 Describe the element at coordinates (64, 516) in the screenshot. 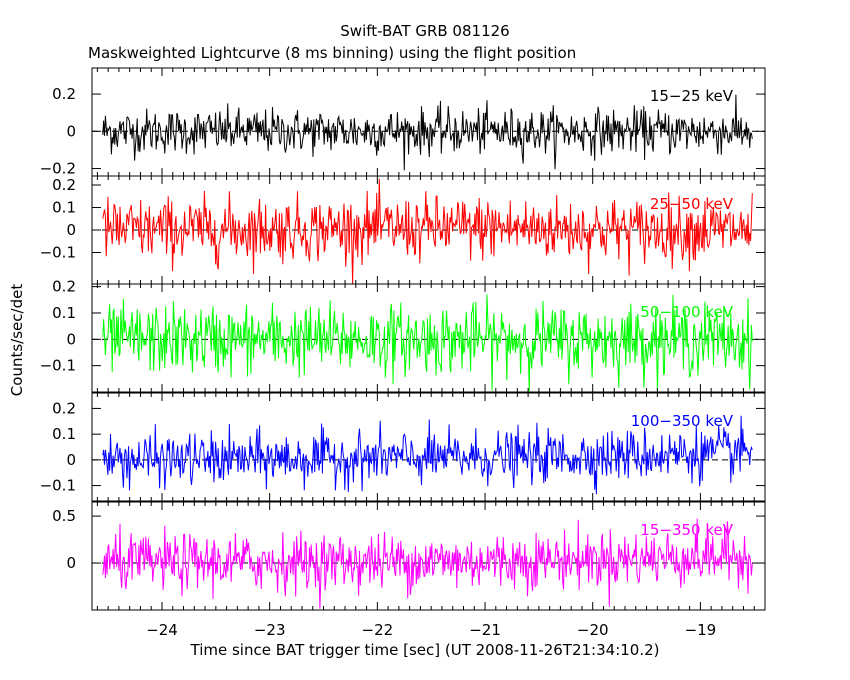

I see `y-tick-label: 0.5` at that location.